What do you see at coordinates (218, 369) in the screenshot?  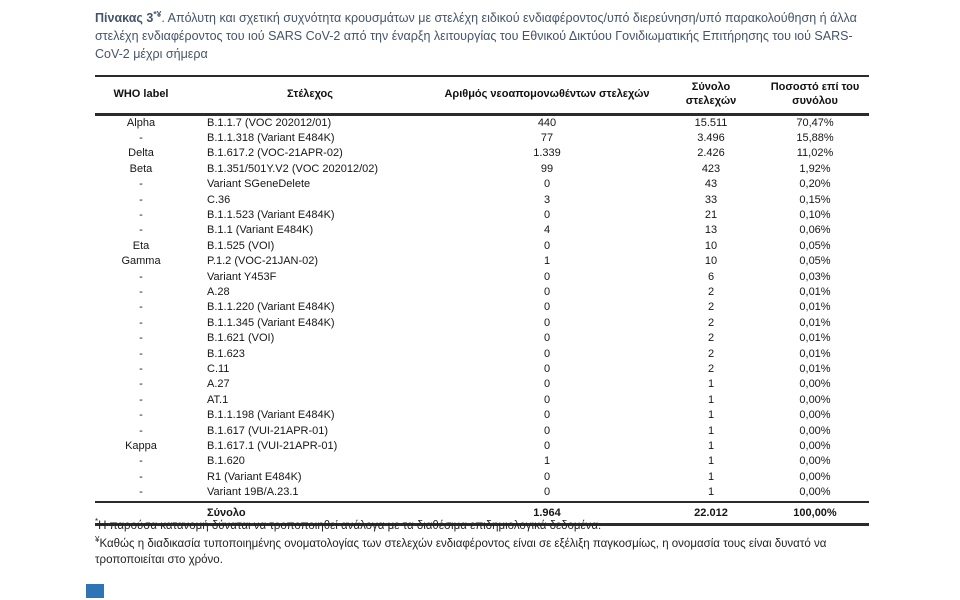 I see `cell-strain: C.11` at bounding box center [218, 369].